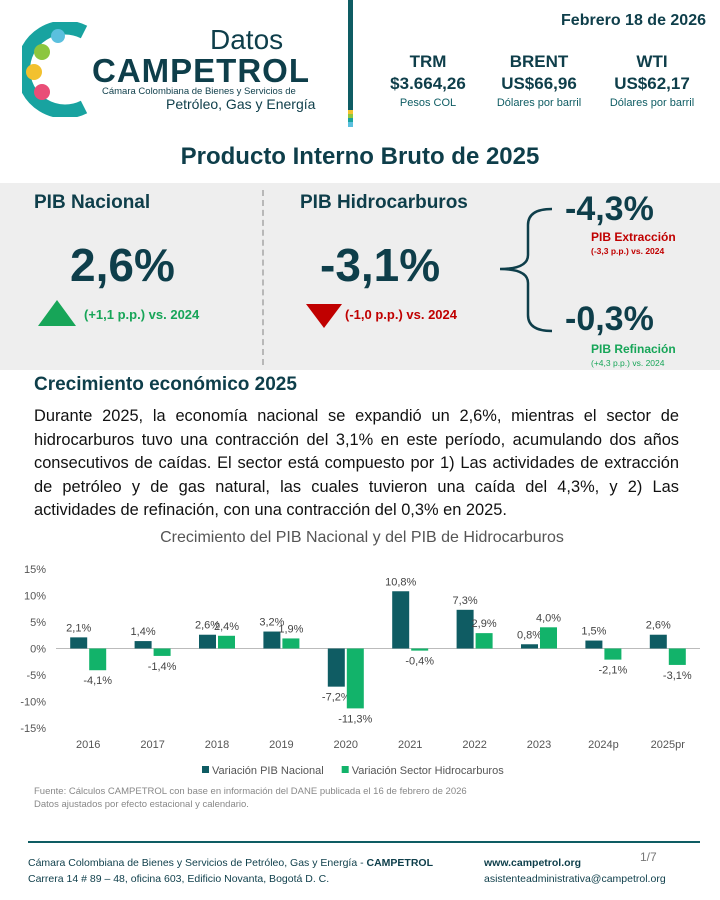  I want to click on footer-email: asistenteadministrativa@campetrol.org, so click(575, 879).